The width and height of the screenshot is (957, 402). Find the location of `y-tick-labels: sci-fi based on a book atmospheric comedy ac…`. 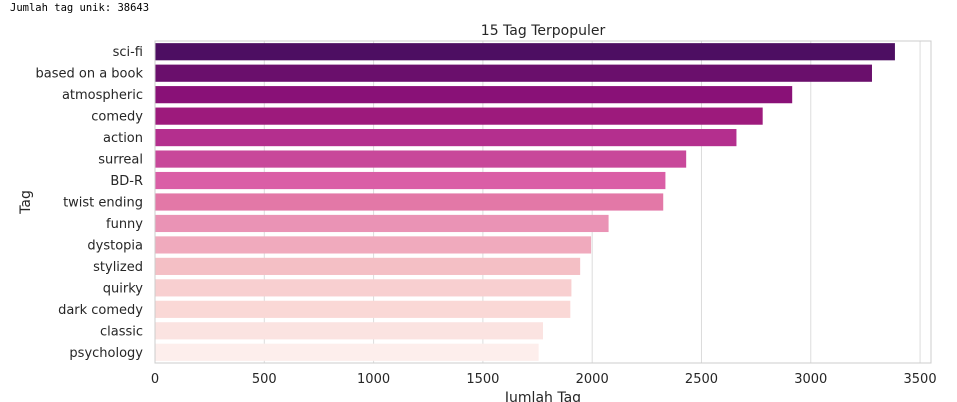

y-tick-labels: sci-fi based on a book atmospheric comedy ac… is located at coordinates (90, 203).